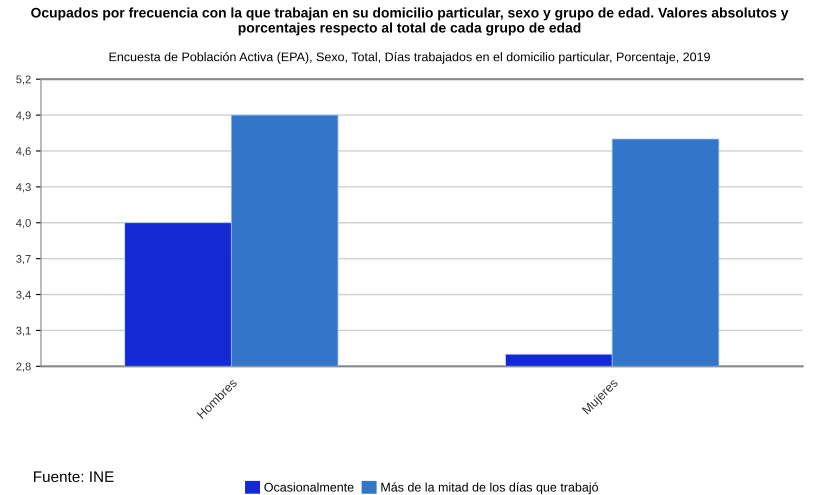 The image size is (819, 495). What do you see at coordinates (23, 116) in the screenshot?
I see `y-tick-label: 4,9` at bounding box center [23, 116].